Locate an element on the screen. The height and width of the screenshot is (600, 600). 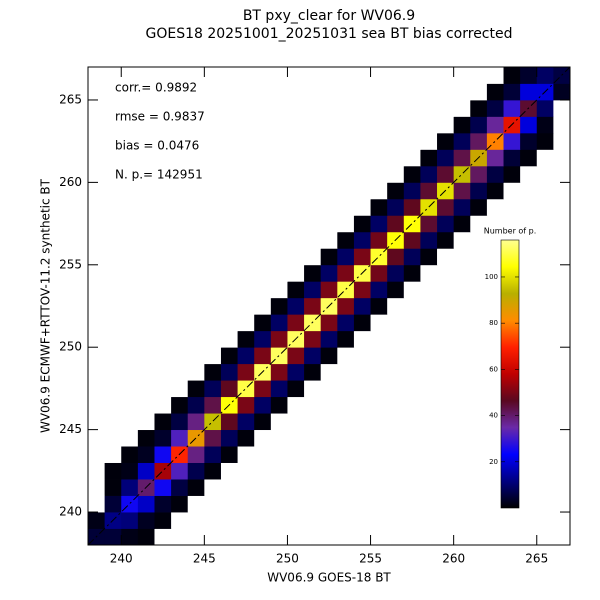
y-tick-label: 260 is located at coordinates (70, 182).